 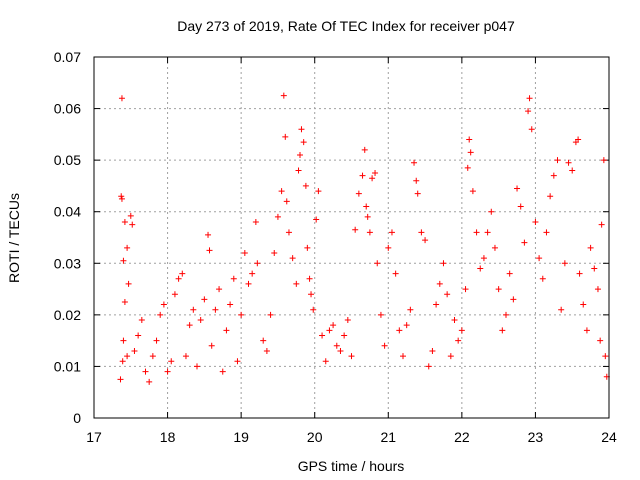 What do you see at coordinates (388, 437) in the screenshot?
I see `x-tick-label: 21` at bounding box center [388, 437].